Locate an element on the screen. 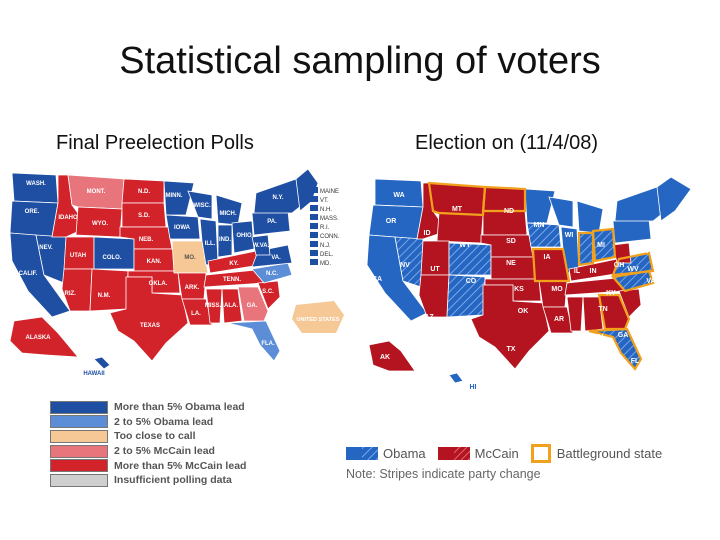  label-nc: N.C. is located at coordinates (272, 274).